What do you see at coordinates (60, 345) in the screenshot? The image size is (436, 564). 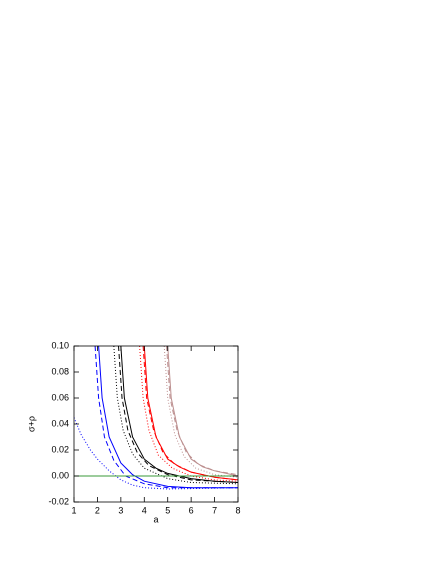 I see `y-tick-label: 0.10` at bounding box center [60, 345].